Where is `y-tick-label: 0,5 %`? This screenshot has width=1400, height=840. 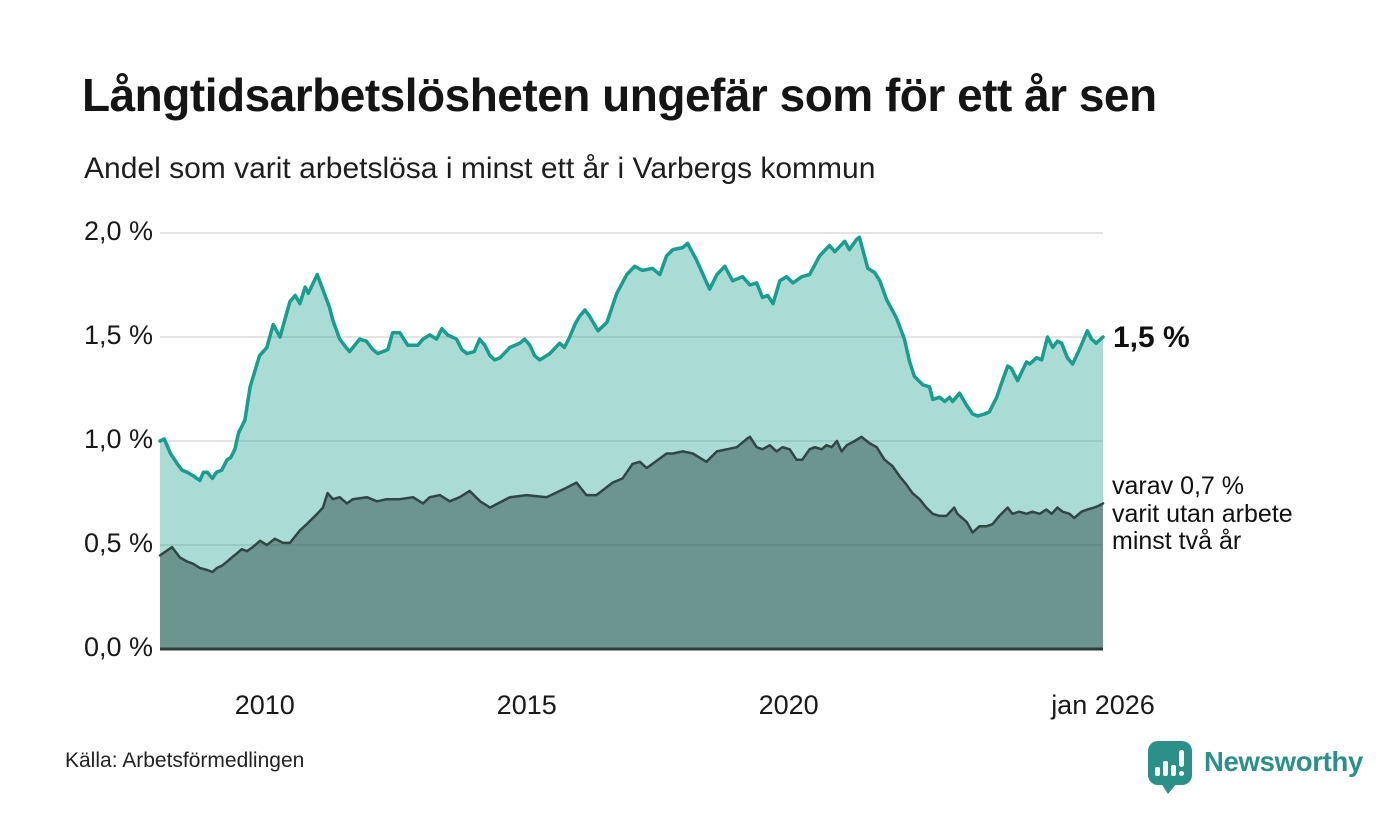 y-tick-label: 0,5 % is located at coordinates (118, 543).